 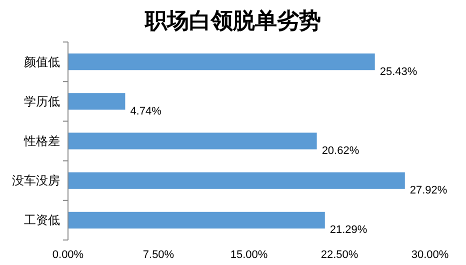 What do you see at coordinates (429, 190) in the screenshot?
I see `data-label: 27.92%` at bounding box center [429, 190].